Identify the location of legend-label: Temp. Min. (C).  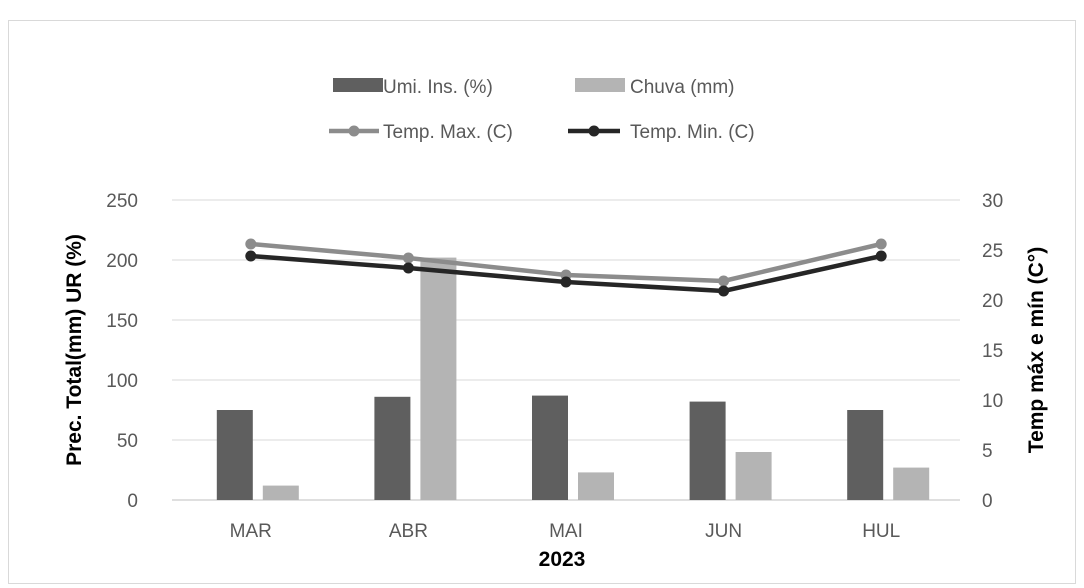
(692, 132).